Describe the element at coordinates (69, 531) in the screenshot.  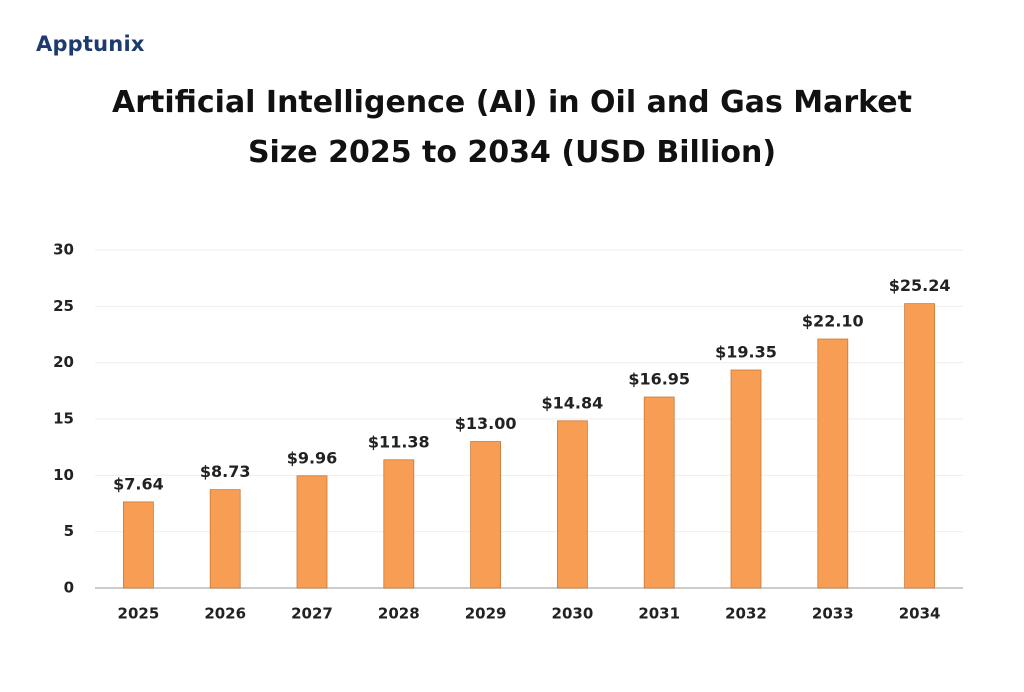
I see `y-tick-label: 5` at that location.